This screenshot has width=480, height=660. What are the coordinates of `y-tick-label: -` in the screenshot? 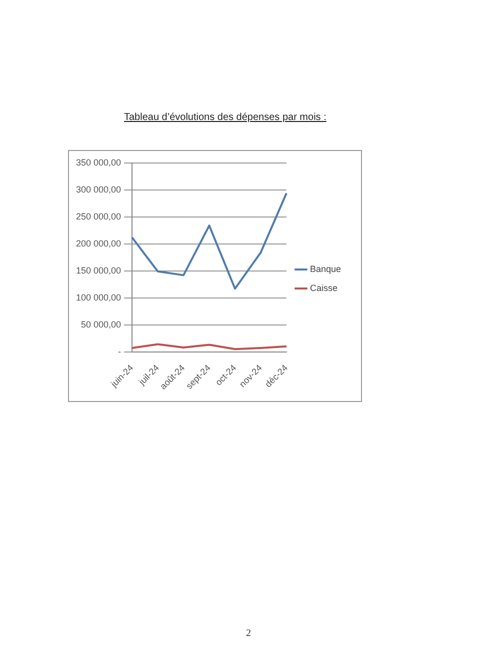 It's located at (120, 351).